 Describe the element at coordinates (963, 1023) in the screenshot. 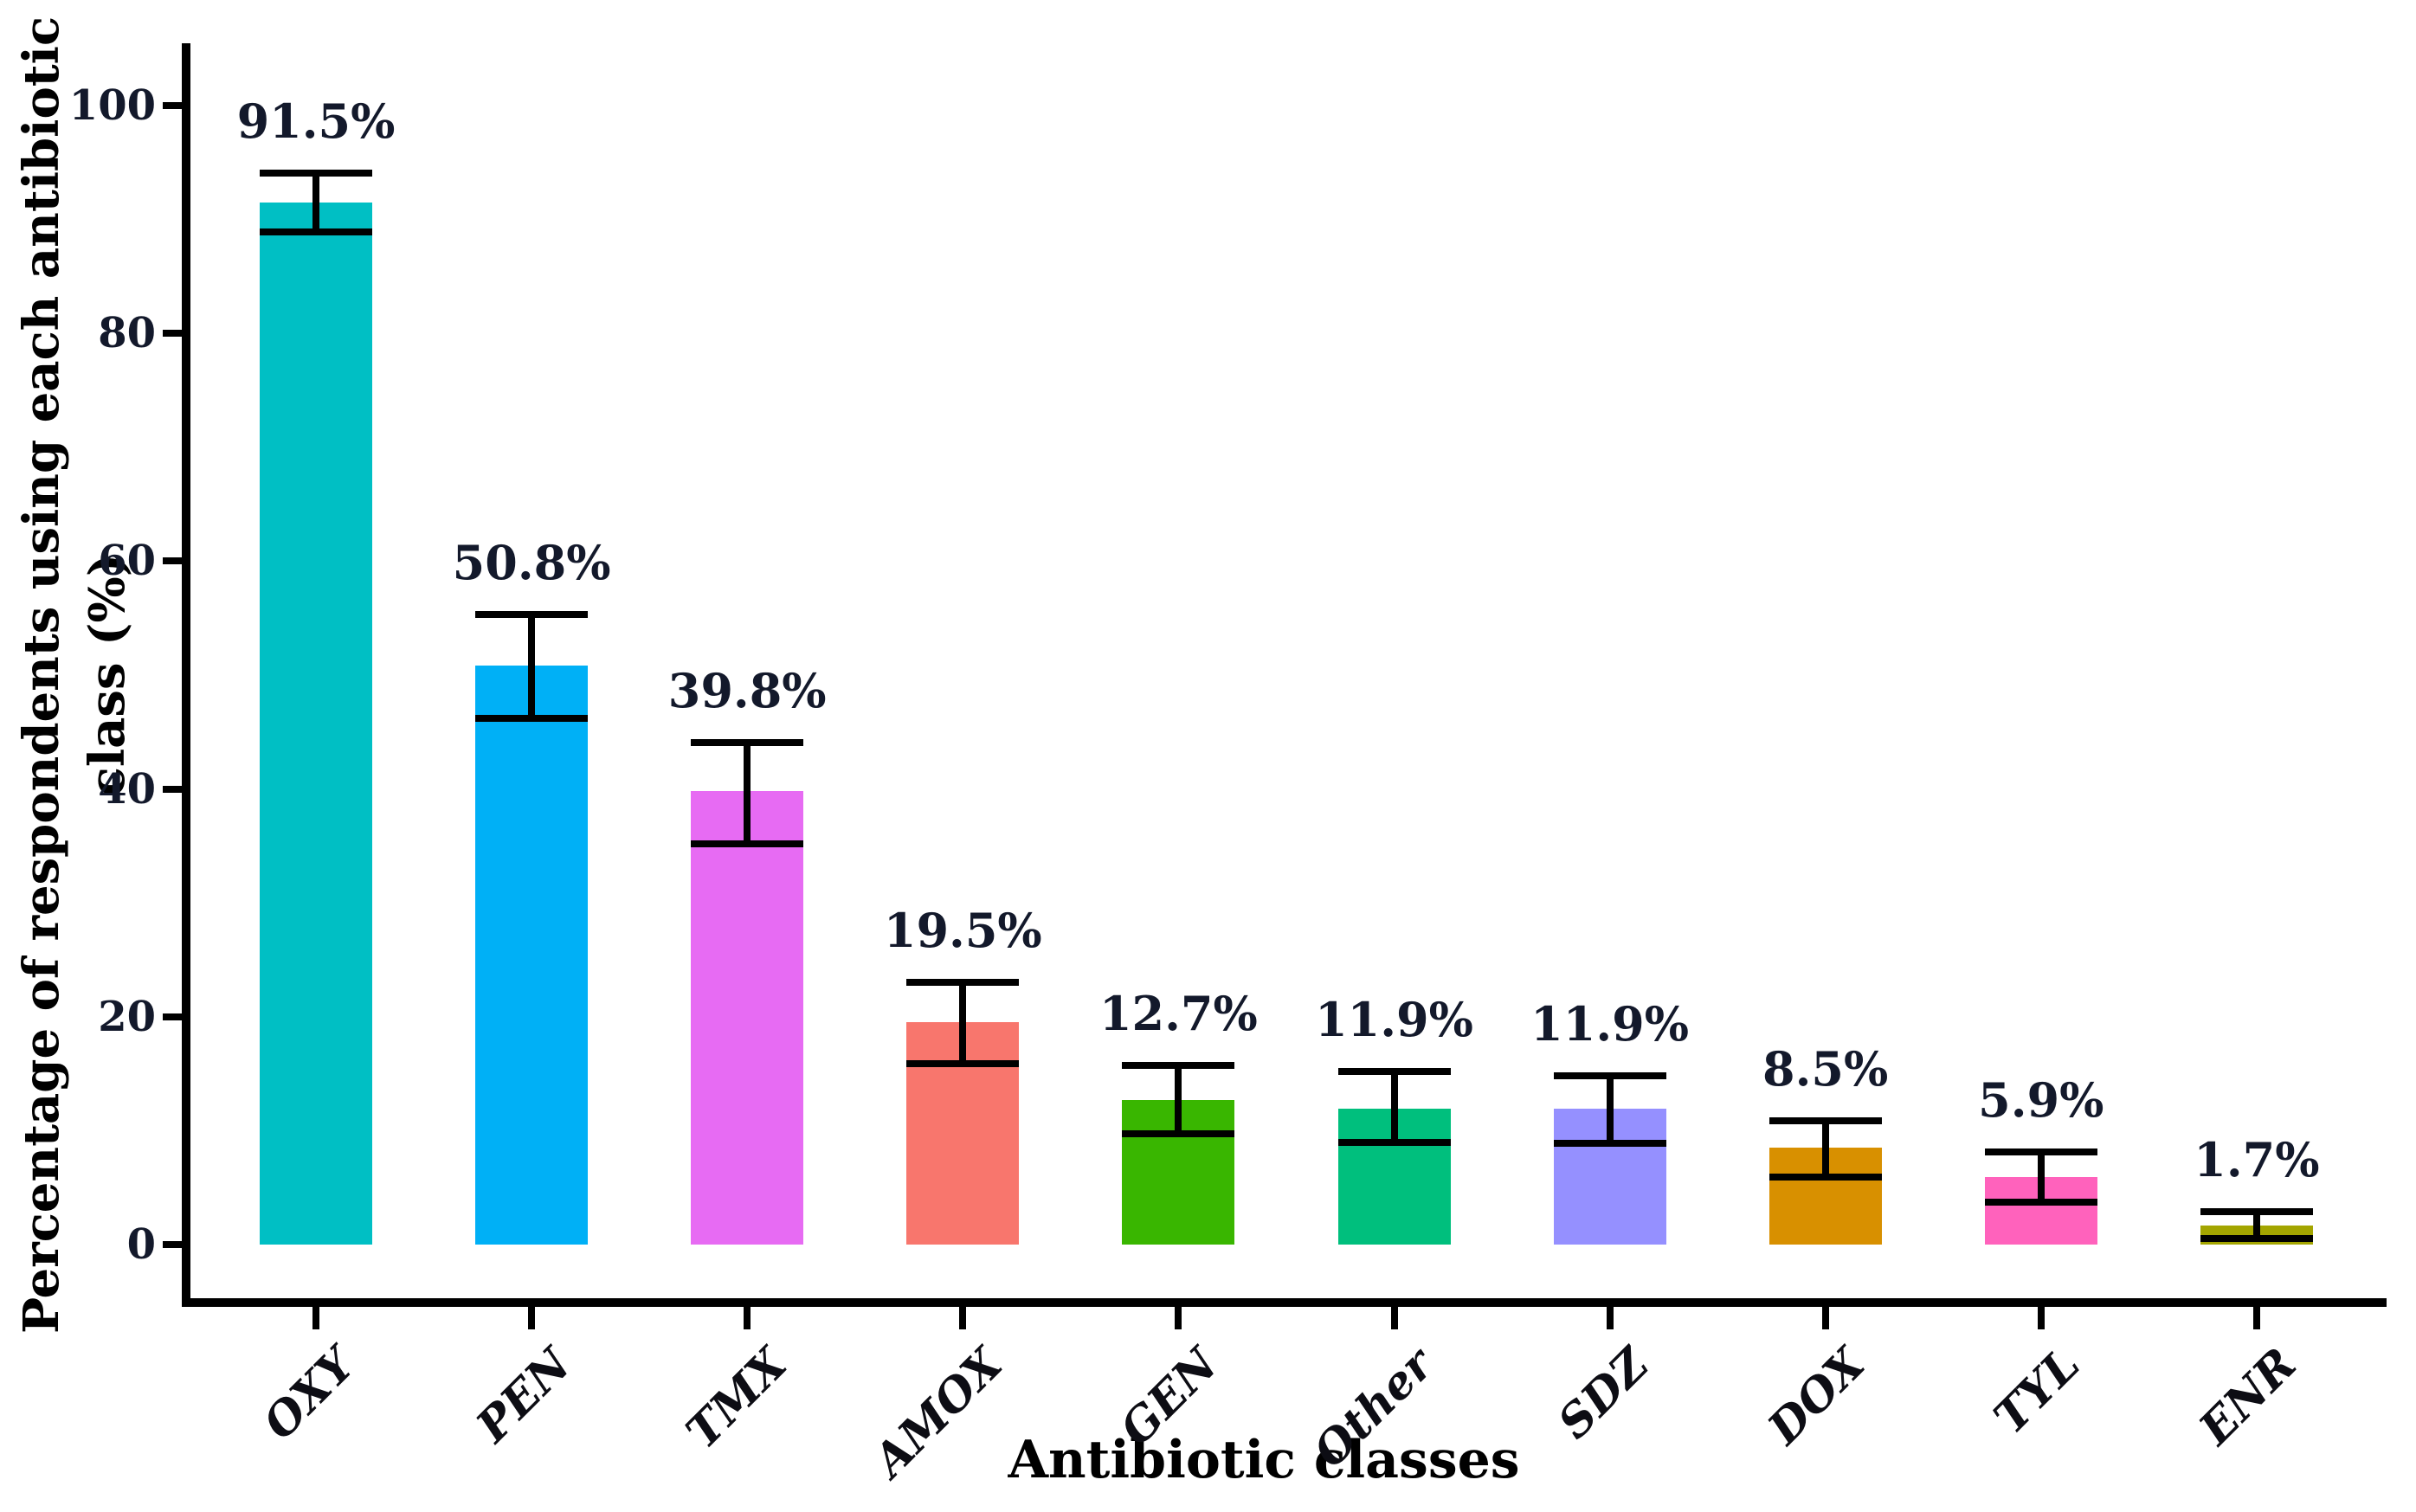

I see `error-bar-line-AMOX` at that location.